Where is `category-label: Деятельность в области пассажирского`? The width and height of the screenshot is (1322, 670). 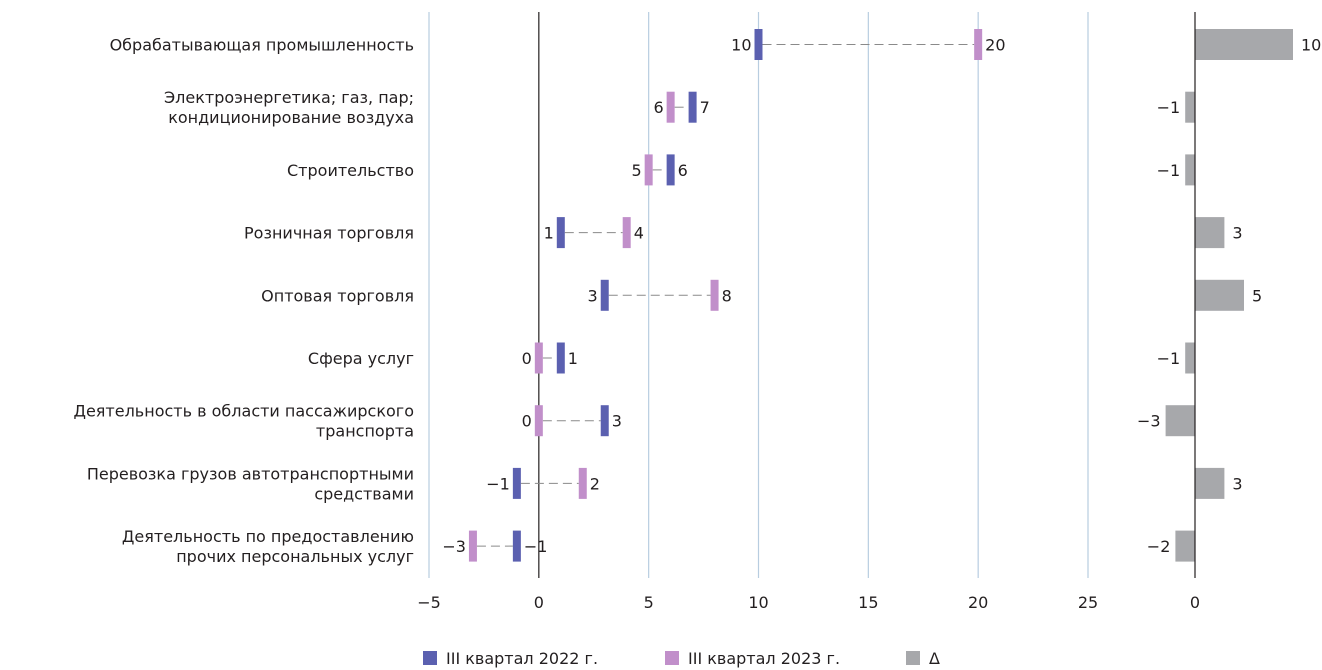 category-label: Деятельность в области пассажирского is located at coordinates (243, 411).